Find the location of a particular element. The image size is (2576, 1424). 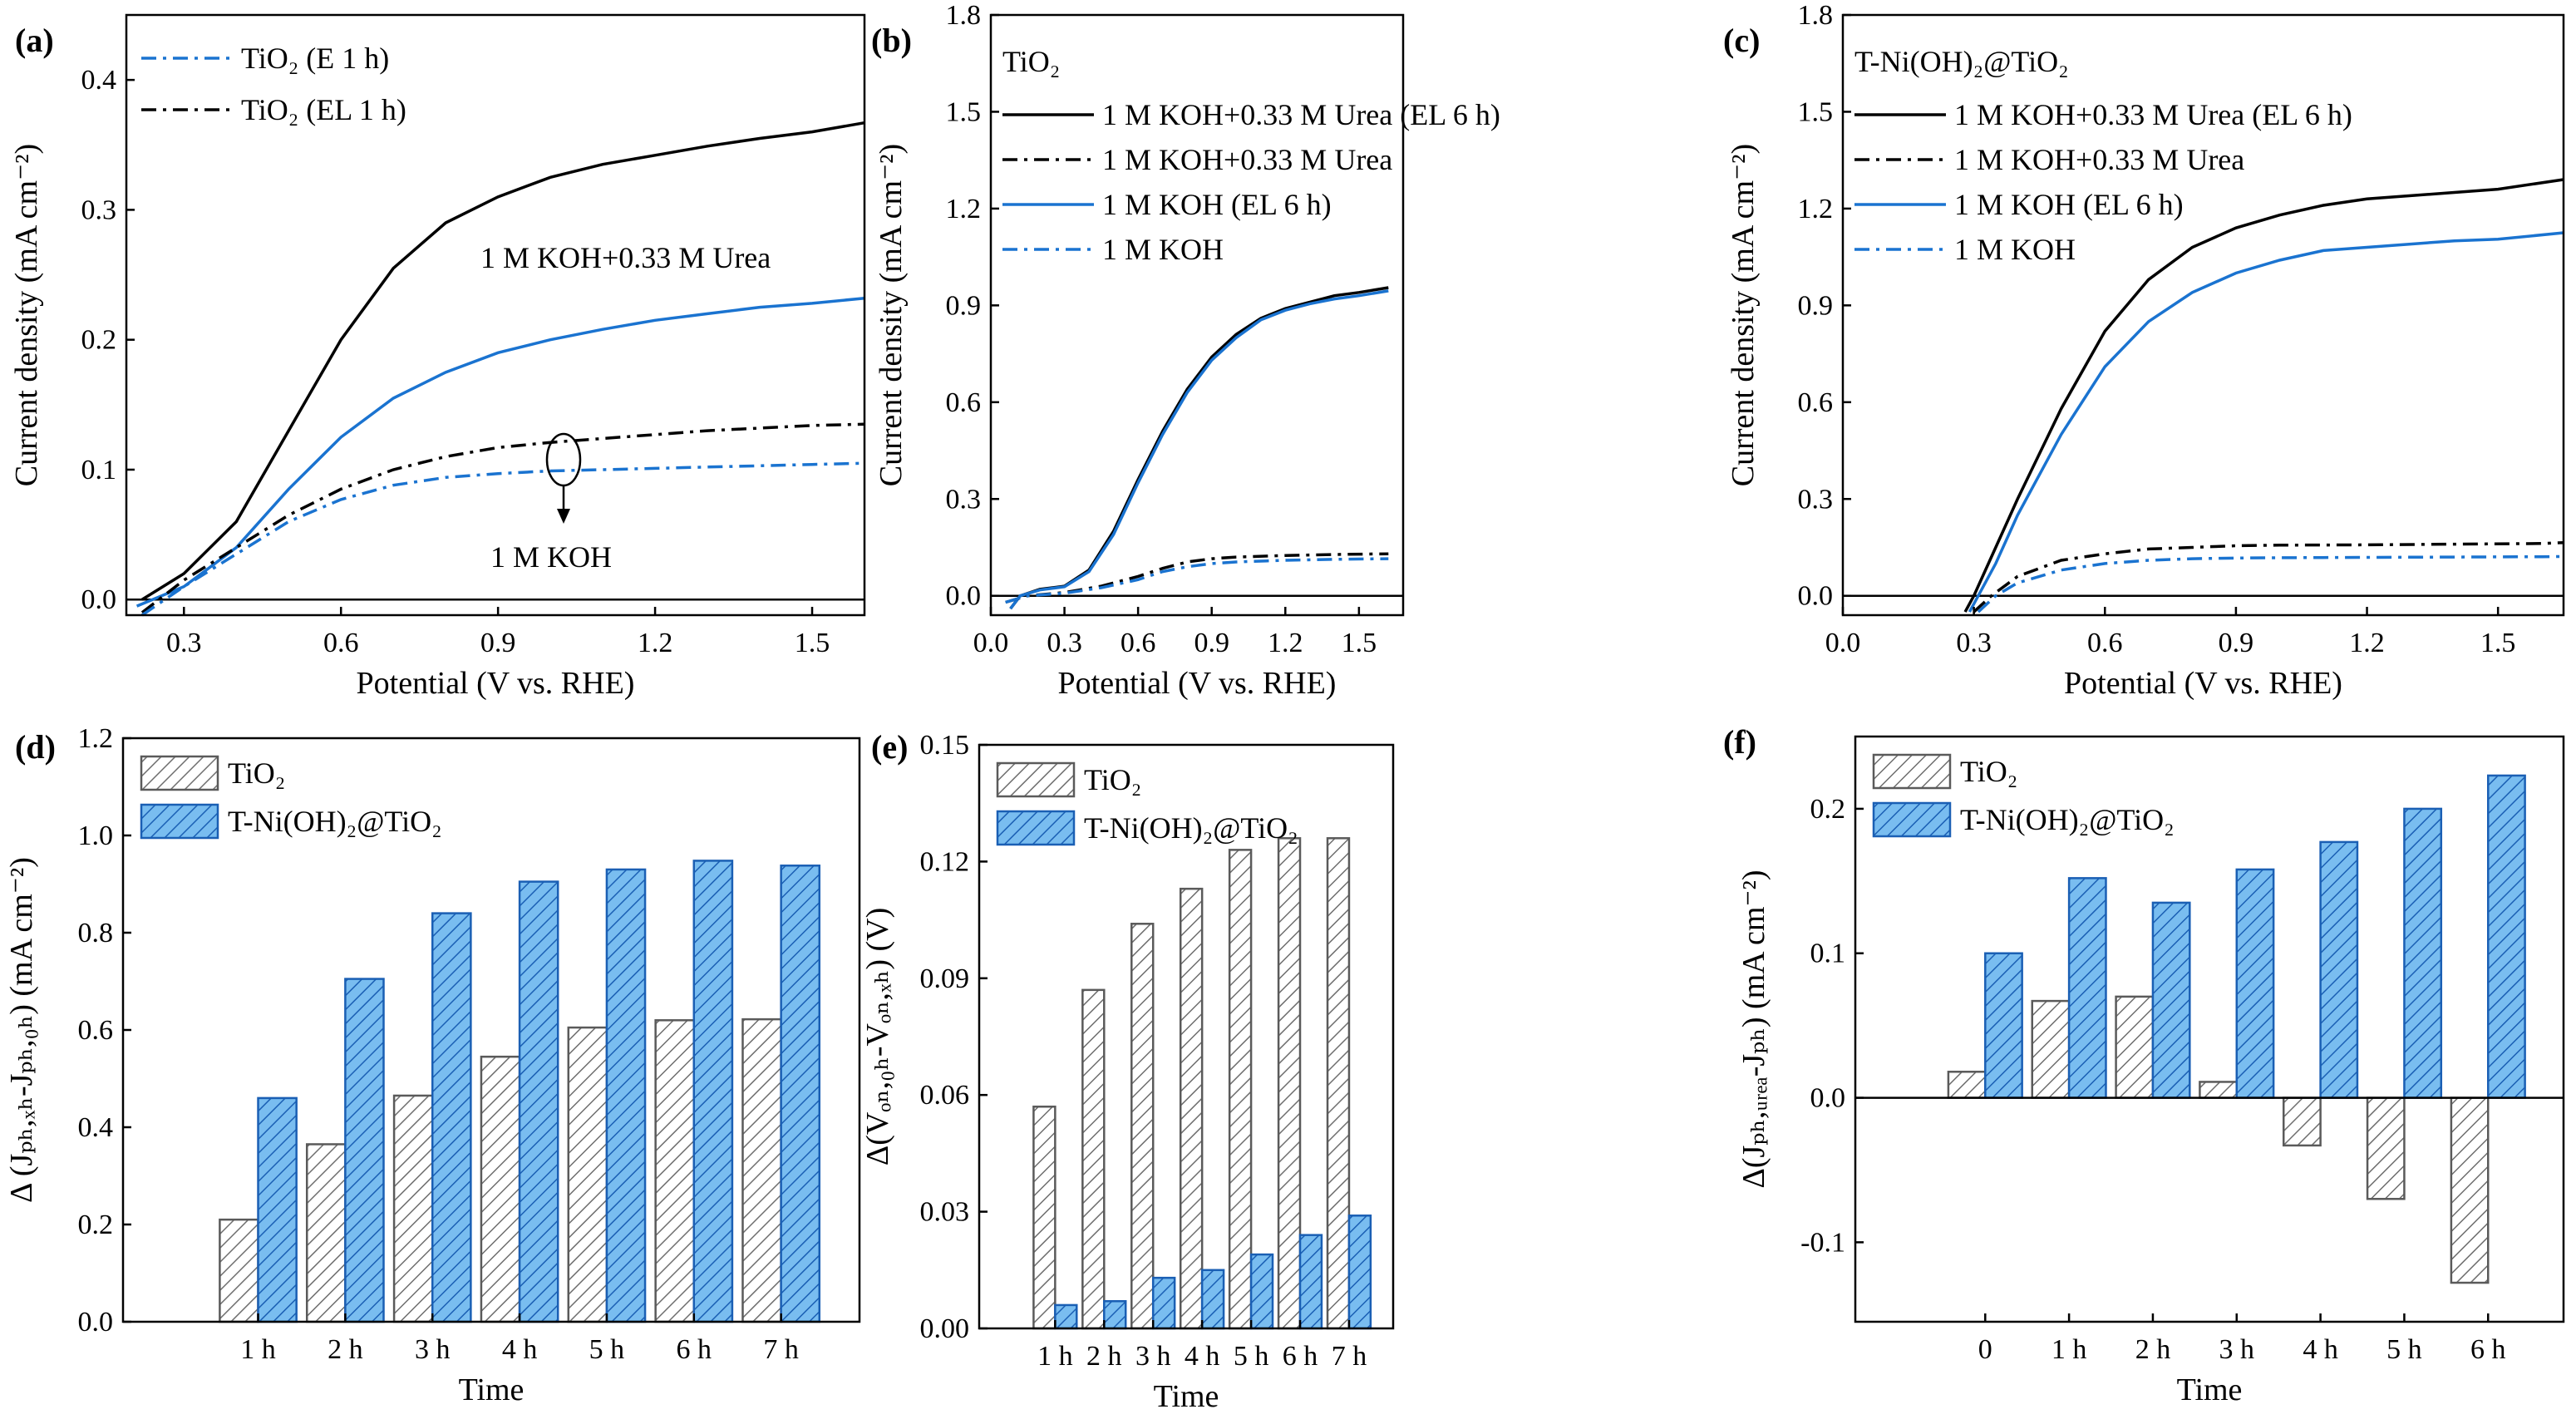

x-tick-label-e-1: 2 h is located at coordinates (1104, 1356).